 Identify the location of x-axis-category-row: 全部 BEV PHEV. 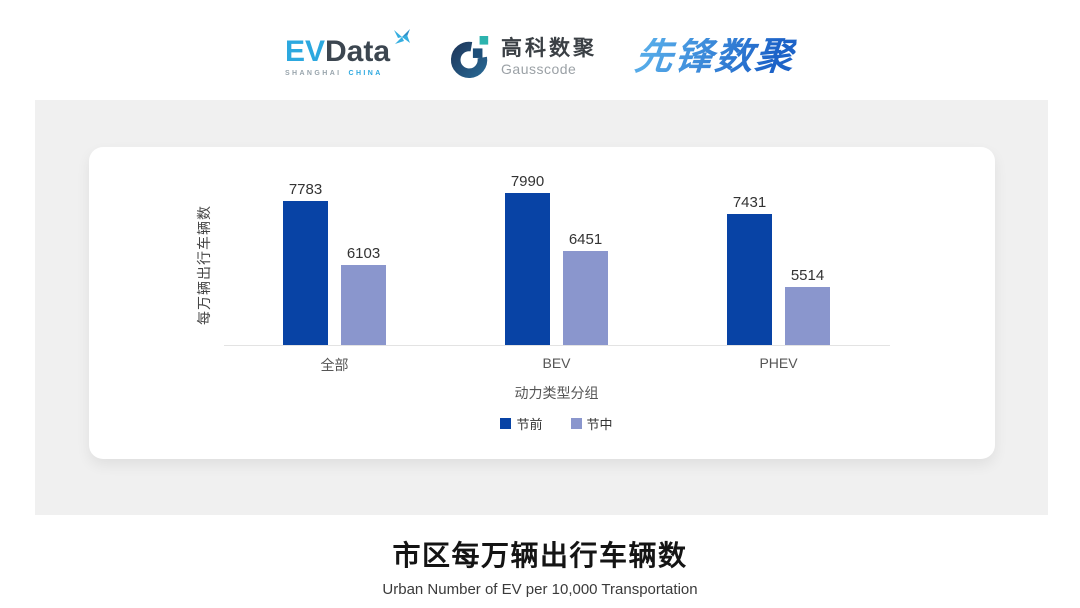
(557, 365).